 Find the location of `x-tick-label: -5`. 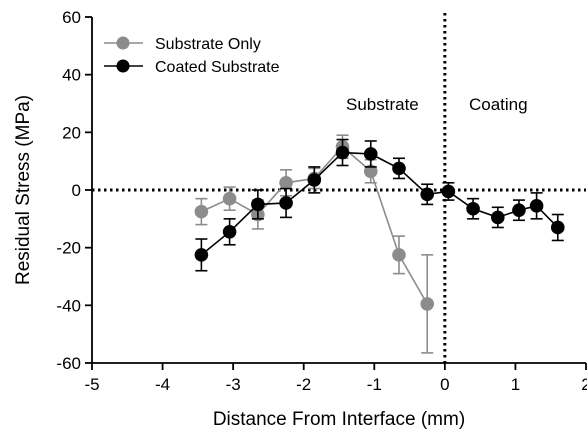

x-tick-label: -5 is located at coordinates (91, 384).